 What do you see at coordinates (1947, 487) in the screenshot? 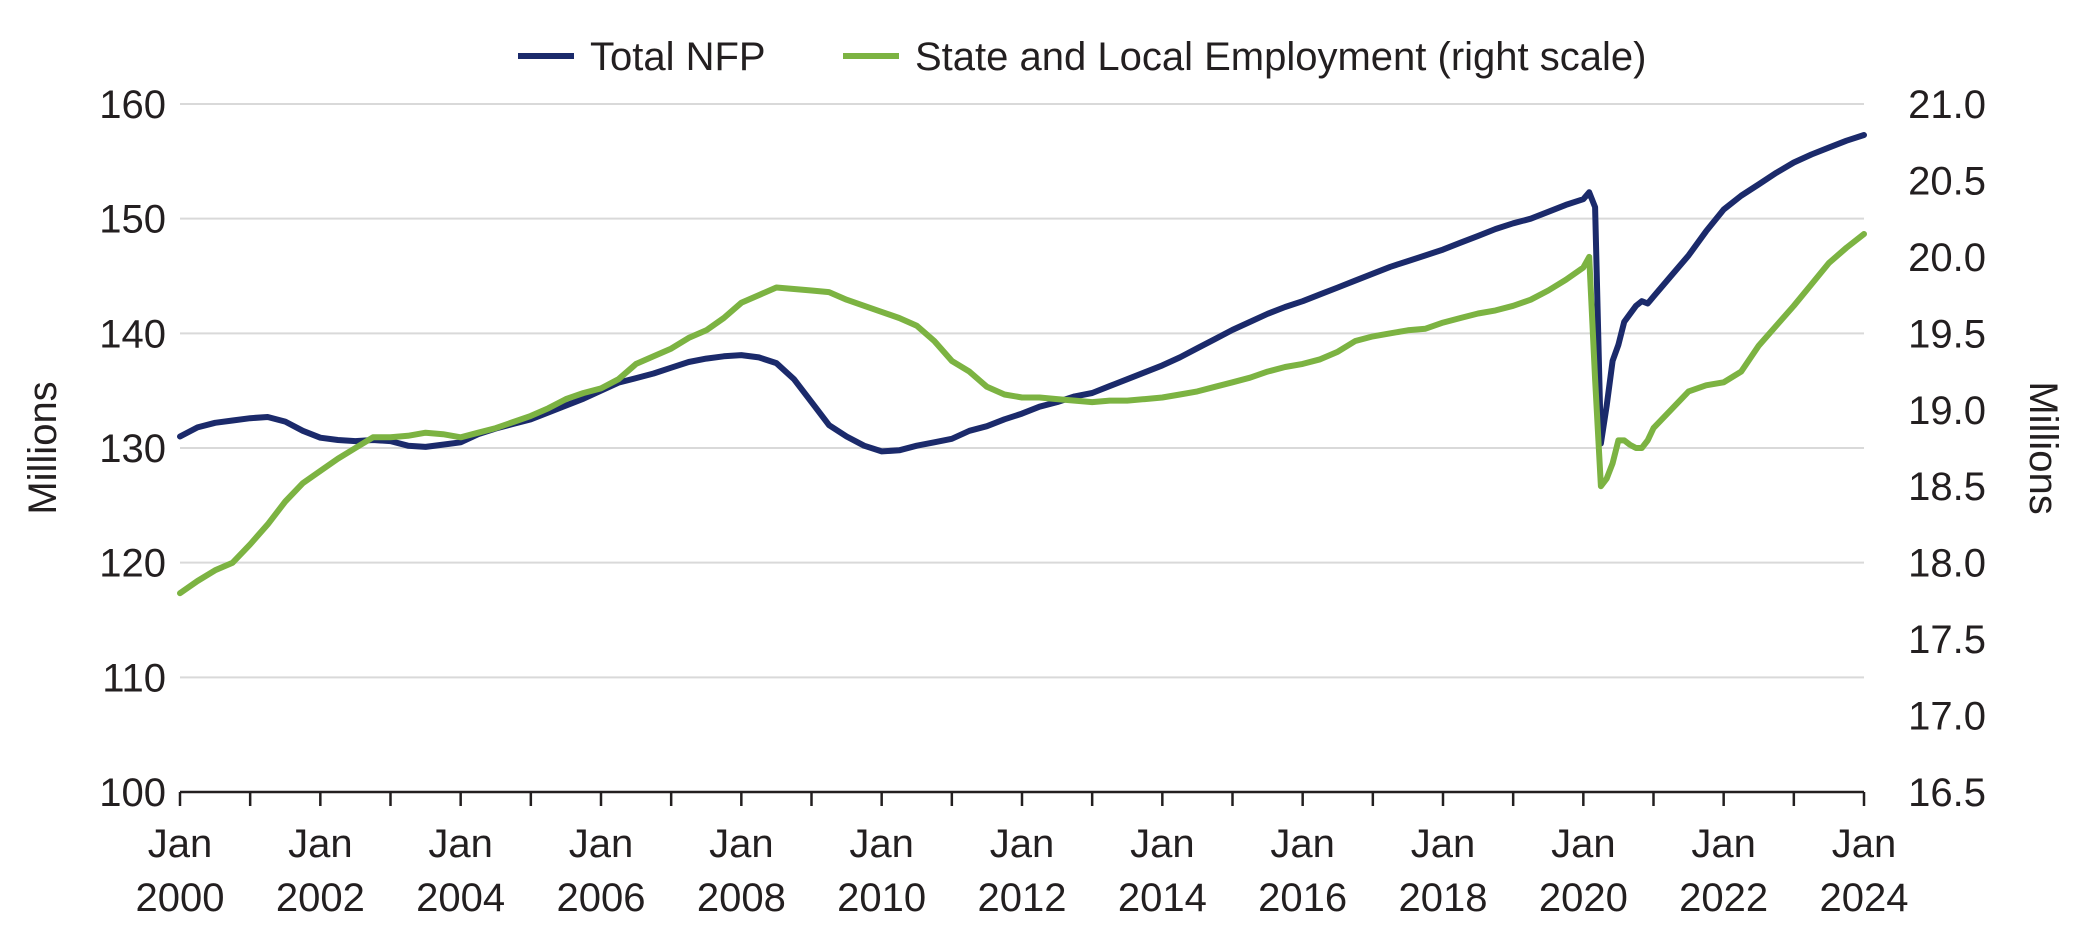
I see `right-tick-label: 18.5` at bounding box center [1947, 487].